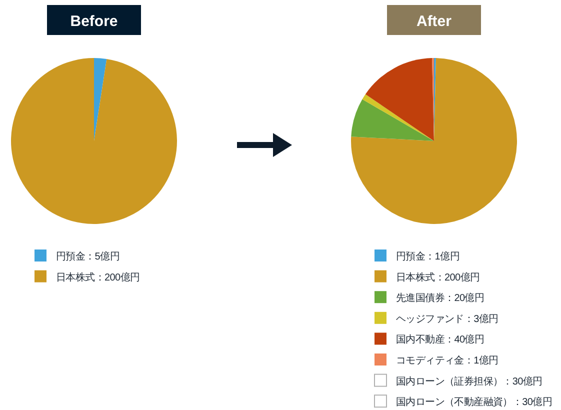 The width and height of the screenshot is (561, 410). Describe the element at coordinates (434, 21) in the screenshot. I see `chart-title: After` at that location.